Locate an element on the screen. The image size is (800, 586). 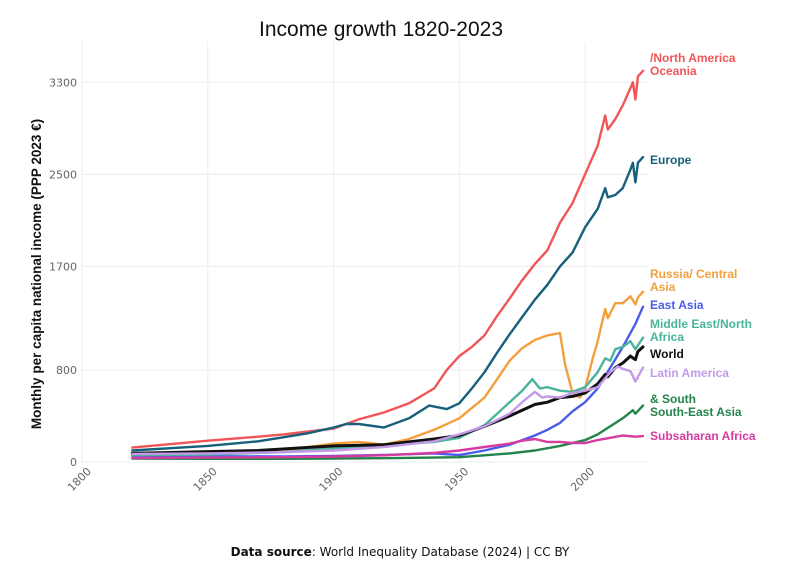
y-tick-label: 3300 is located at coordinates (63, 82).